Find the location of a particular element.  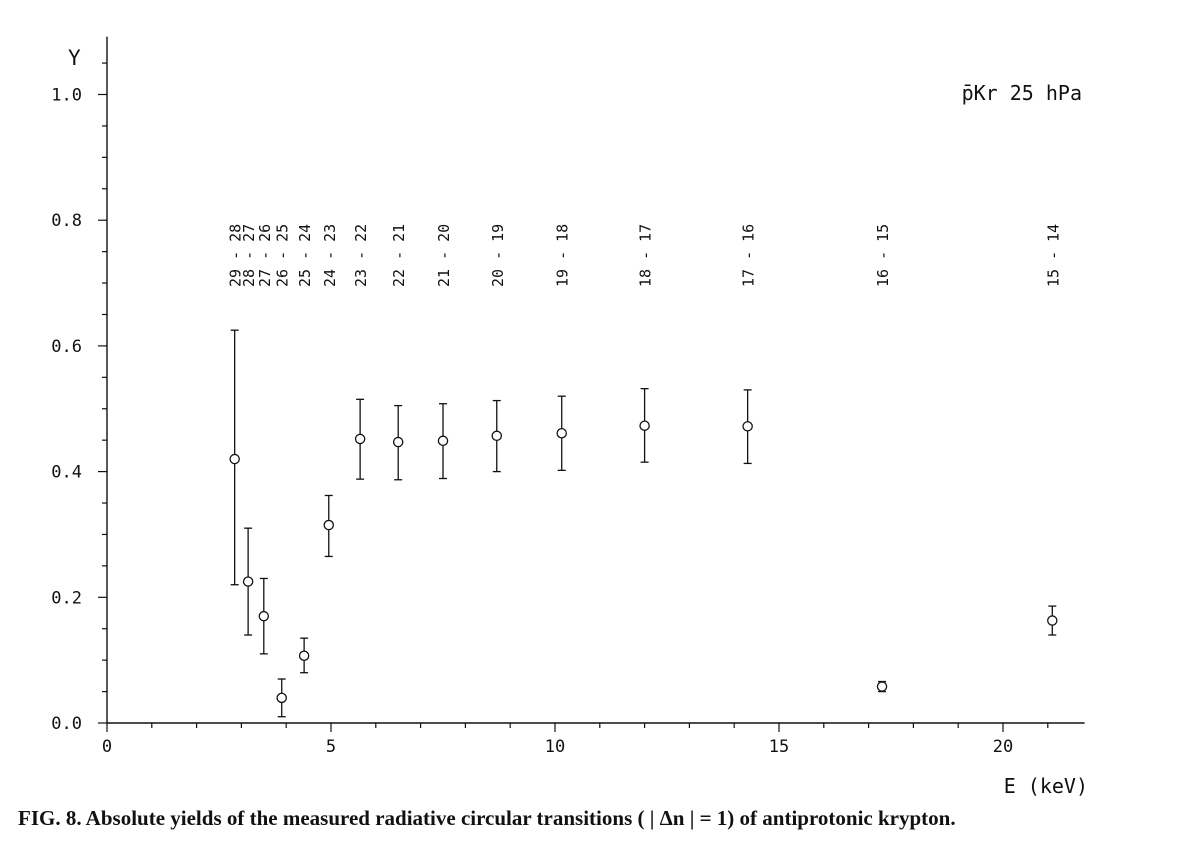

transition-label: 24 - 23 is located at coordinates (330, 255).